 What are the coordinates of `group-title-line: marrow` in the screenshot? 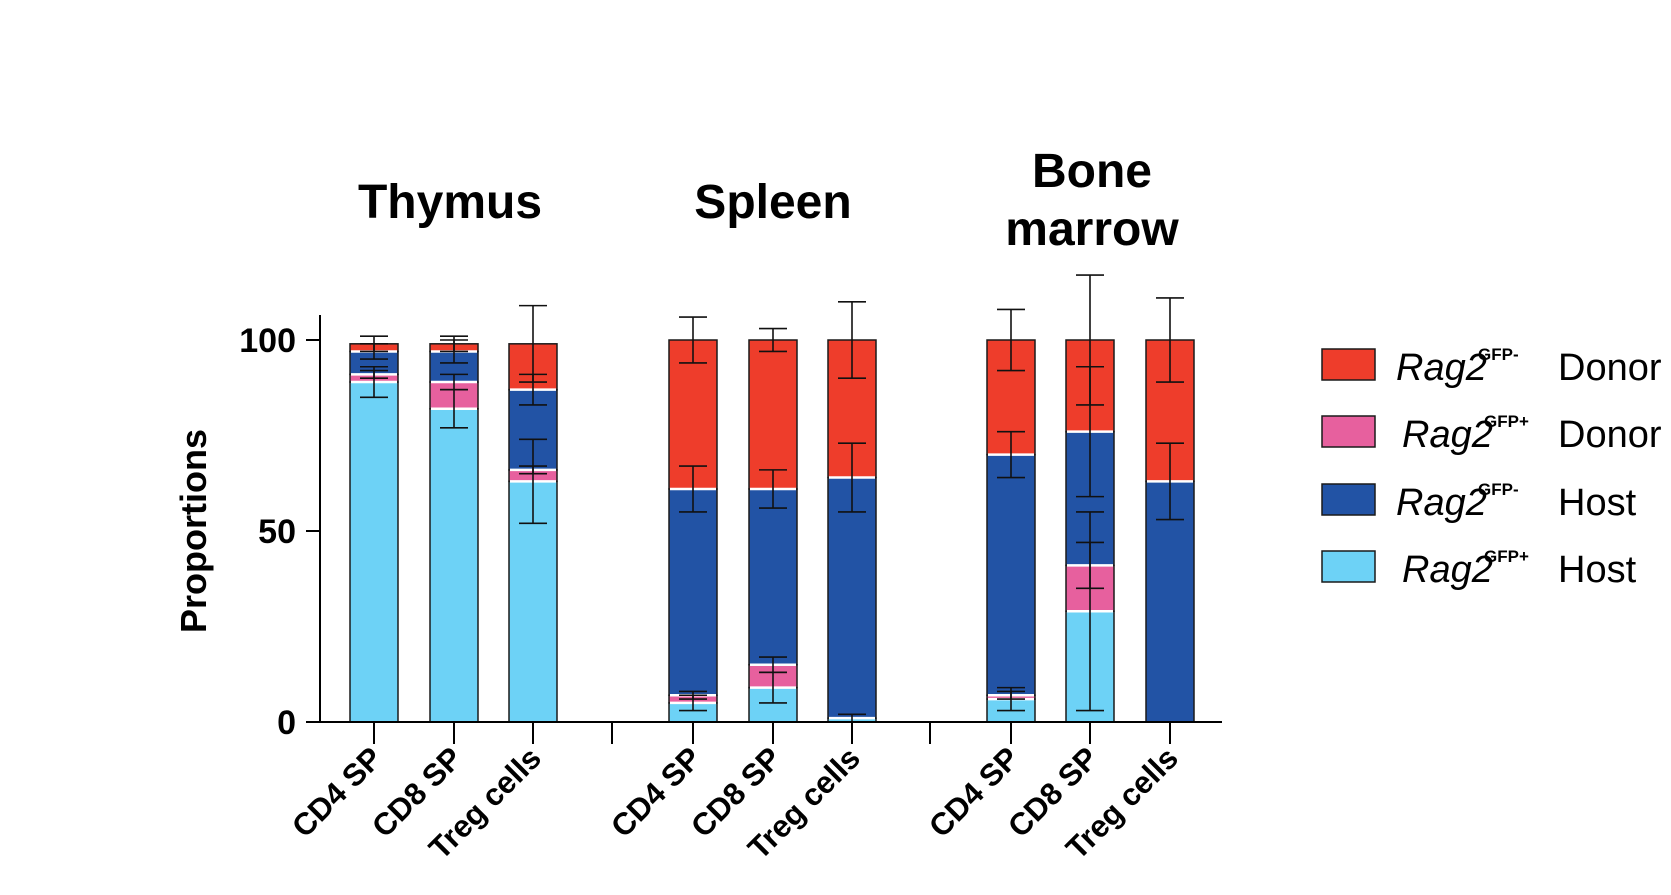 It's located at (1092, 229).